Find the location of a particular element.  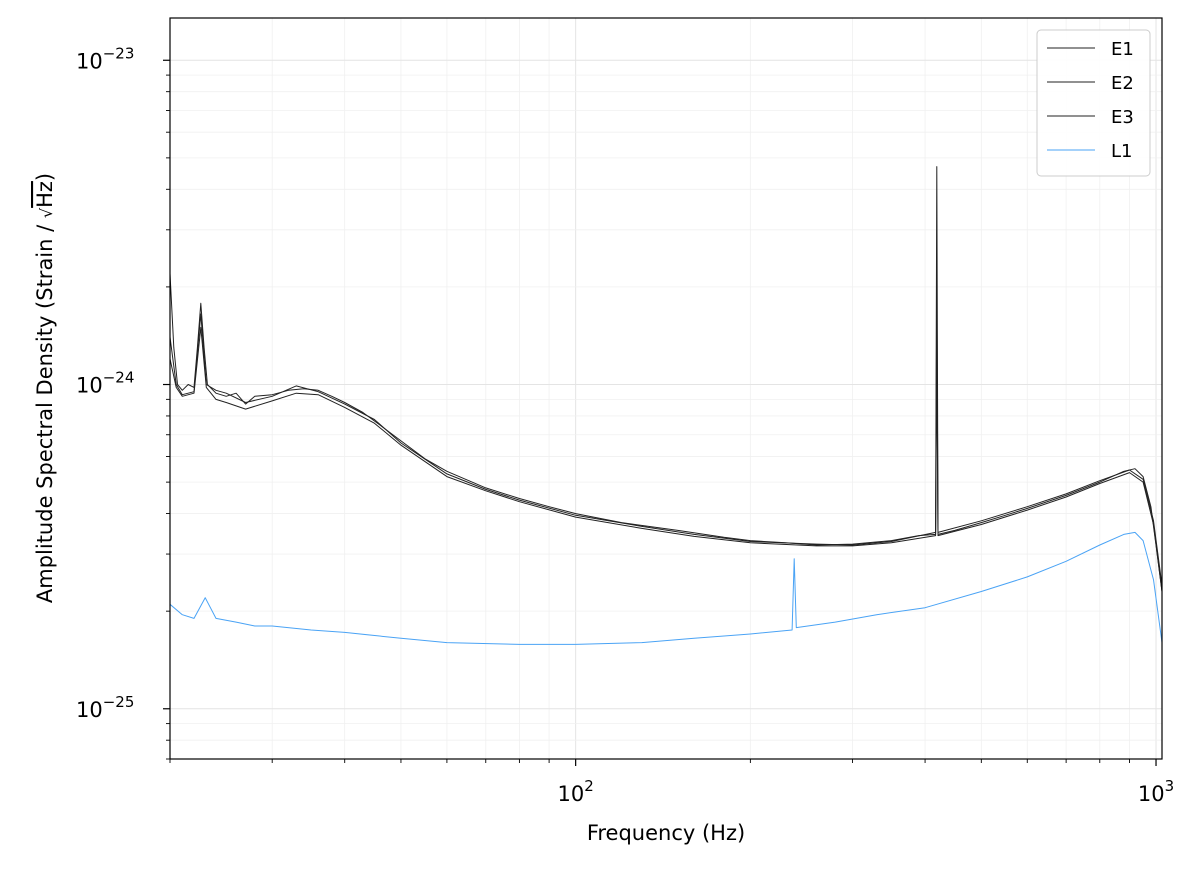

y-axis-label-main: Amplitude Spectral Density (Strain / is located at coordinates (45, 410).